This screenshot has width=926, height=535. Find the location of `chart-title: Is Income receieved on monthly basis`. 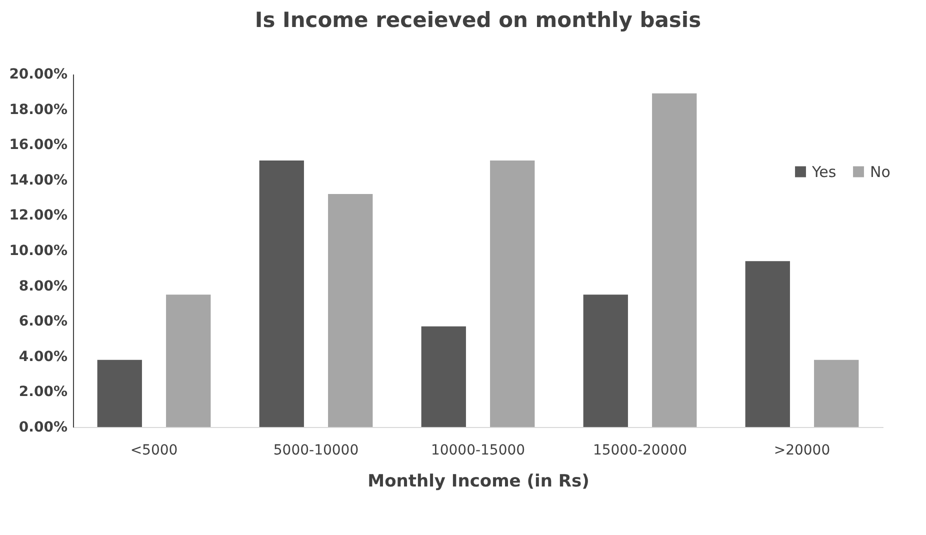

chart-title: Is Income receieved on monthly basis is located at coordinates (478, 20).